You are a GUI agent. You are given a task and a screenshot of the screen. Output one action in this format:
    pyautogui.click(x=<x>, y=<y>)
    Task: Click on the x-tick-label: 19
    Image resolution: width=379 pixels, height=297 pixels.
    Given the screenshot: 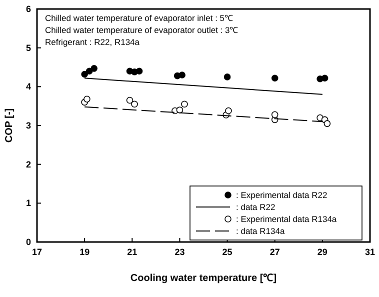 What is the action you would take?
    pyautogui.click(x=85, y=252)
    